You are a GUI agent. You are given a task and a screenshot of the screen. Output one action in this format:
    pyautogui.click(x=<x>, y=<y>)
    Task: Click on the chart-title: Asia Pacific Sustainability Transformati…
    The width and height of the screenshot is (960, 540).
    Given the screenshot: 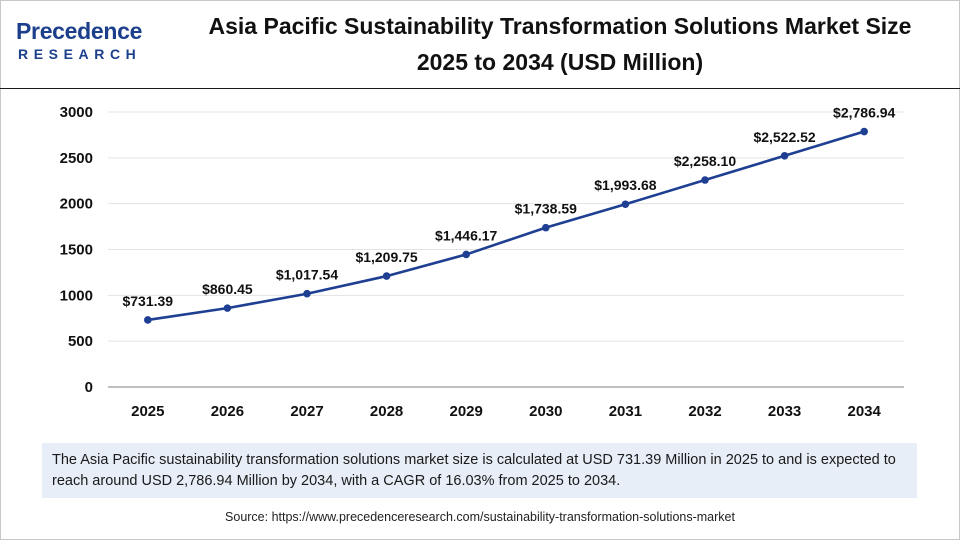 What is the action you would take?
    pyautogui.click(x=560, y=44)
    